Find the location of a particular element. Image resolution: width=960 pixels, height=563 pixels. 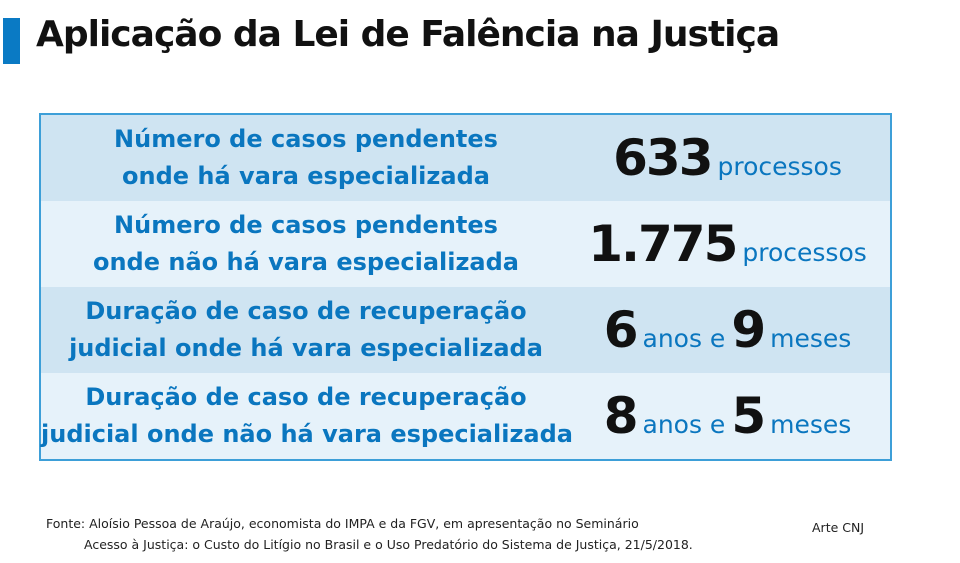

credit: Arte CNJ is located at coordinates (838, 527).